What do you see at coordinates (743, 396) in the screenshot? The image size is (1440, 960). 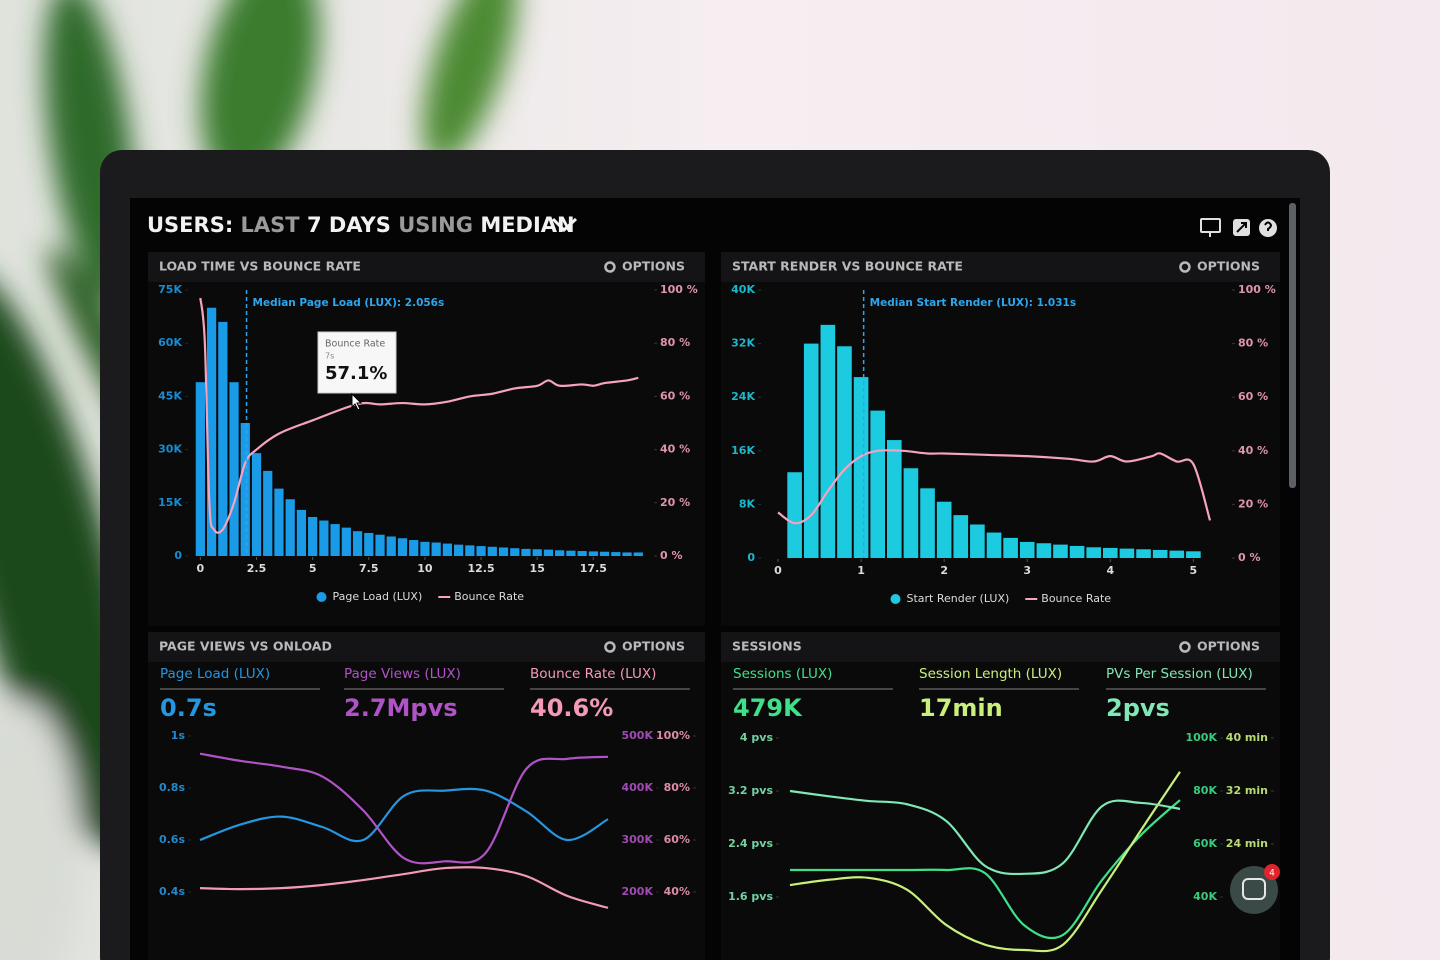 I see `y-tick-label: 24K` at bounding box center [743, 396].